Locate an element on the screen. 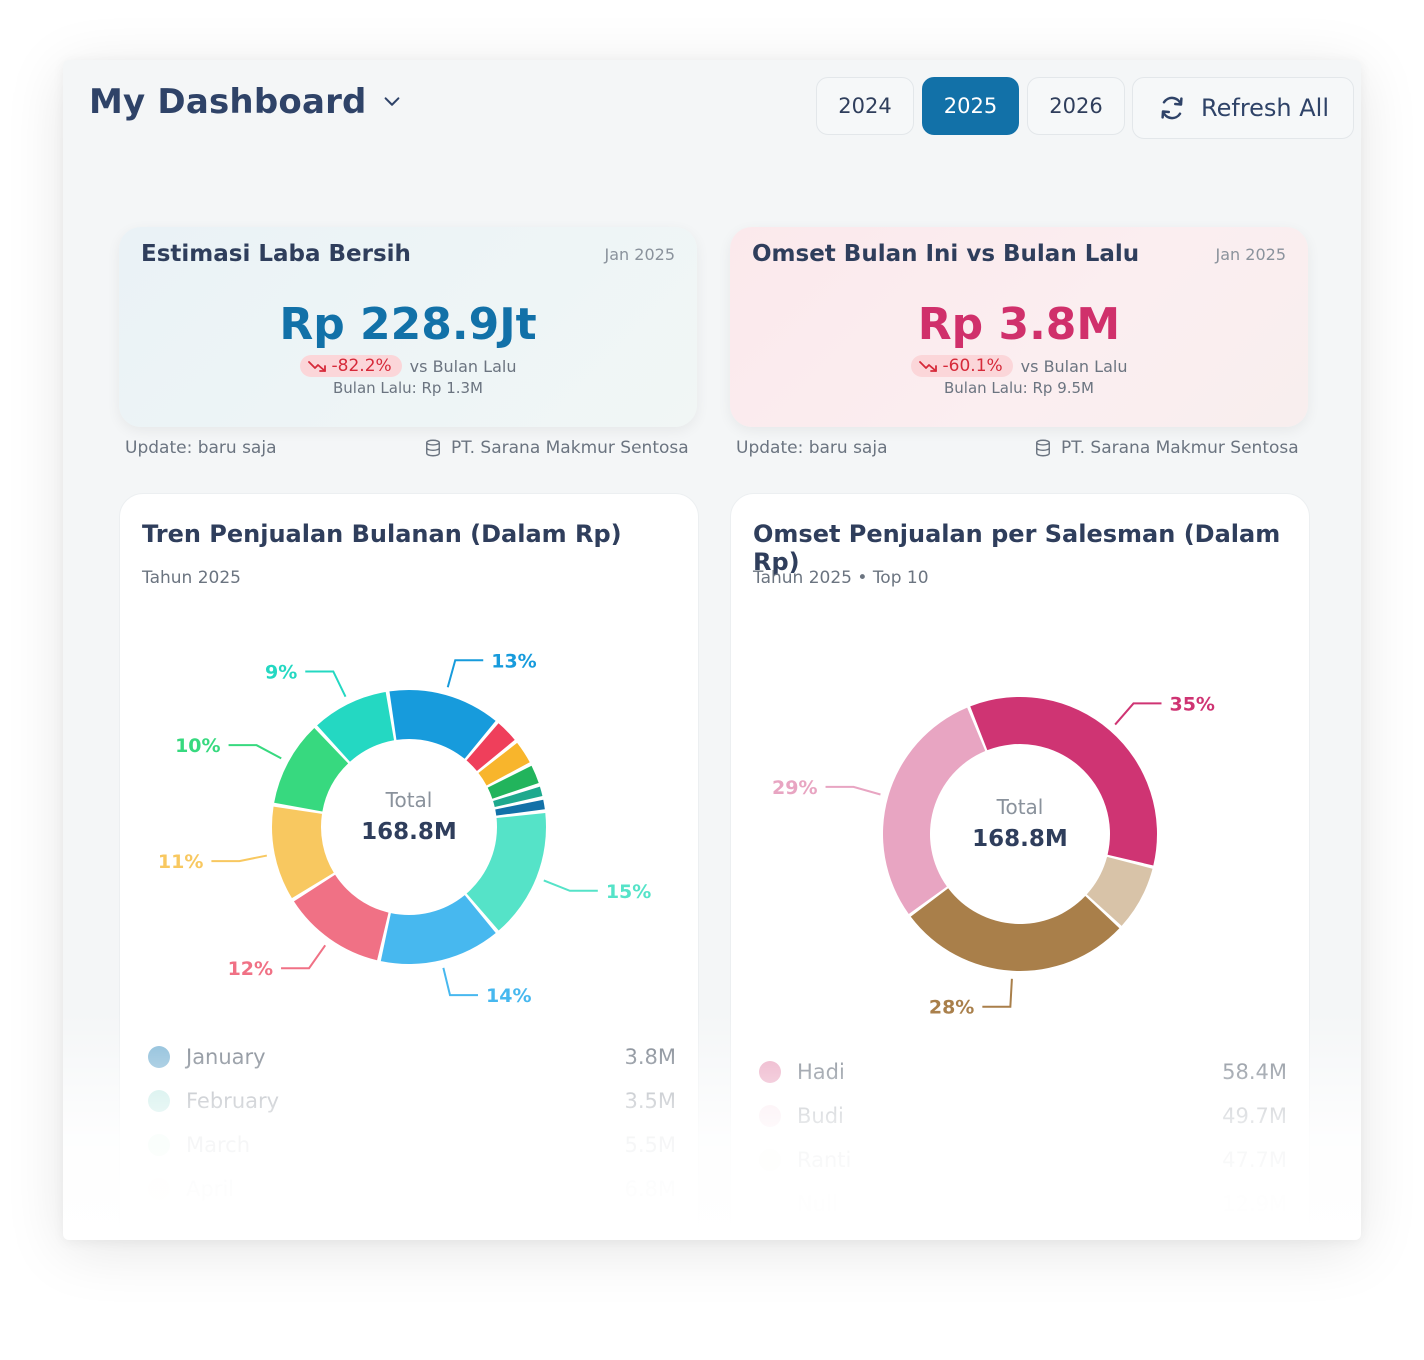 Image resolution: width=1424 pixels, height=1360 pixels. monthly-label-11: 9% is located at coordinates (281, 672).